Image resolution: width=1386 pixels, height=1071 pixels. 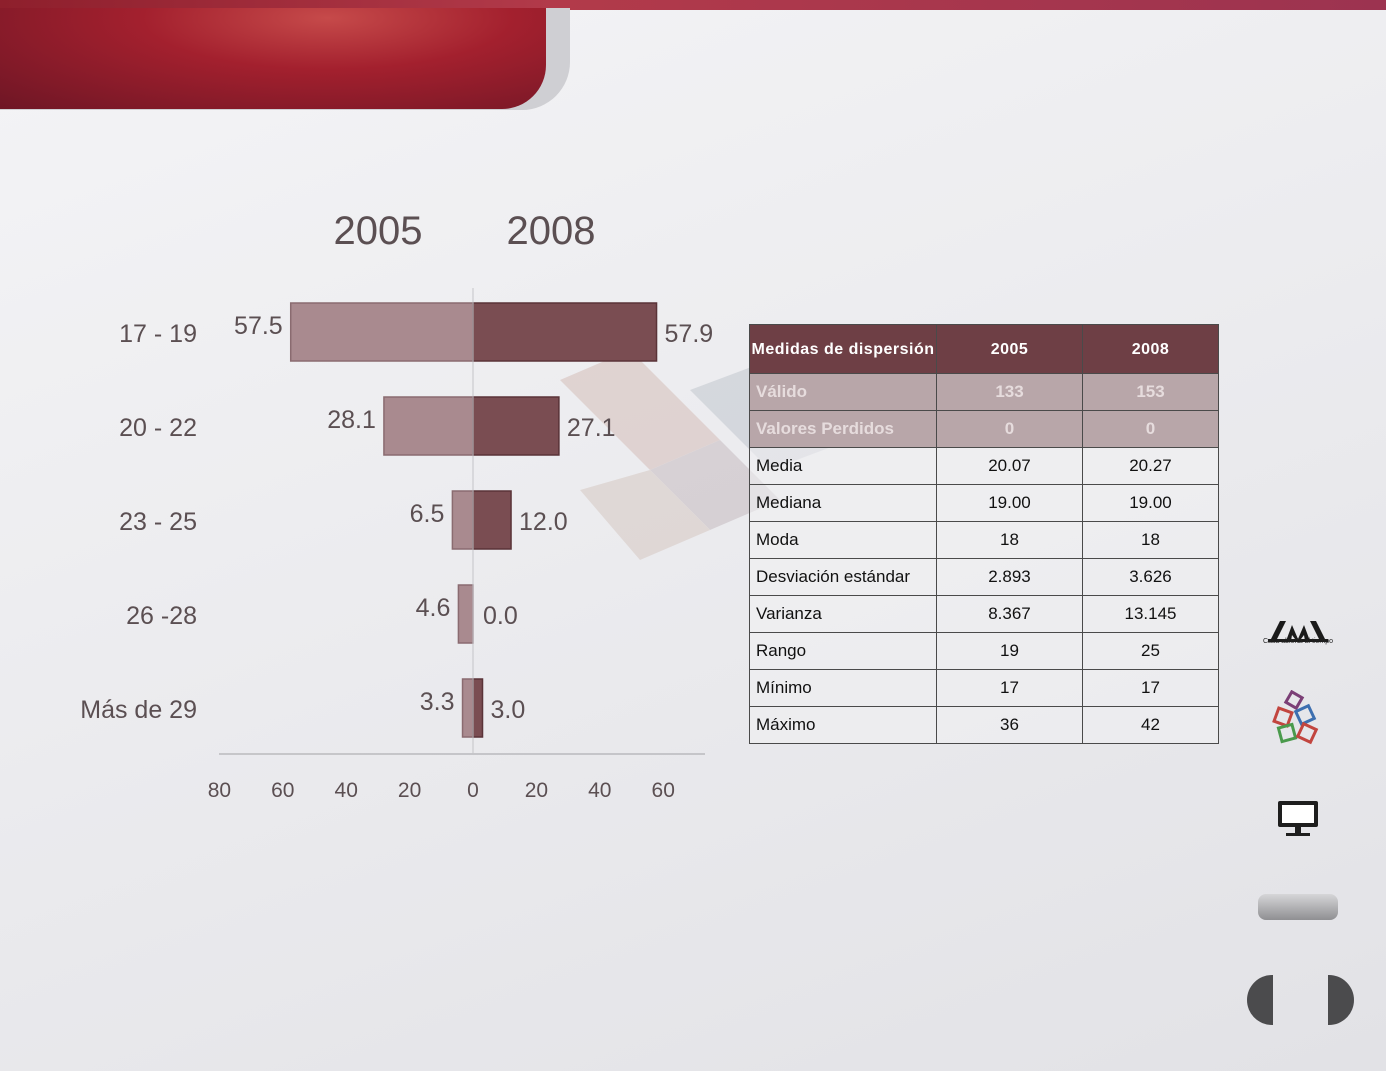 What do you see at coordinates (158, 522) in the screenshot?
I see `category-label: 23 - 25` at bounding box center [158, 522].